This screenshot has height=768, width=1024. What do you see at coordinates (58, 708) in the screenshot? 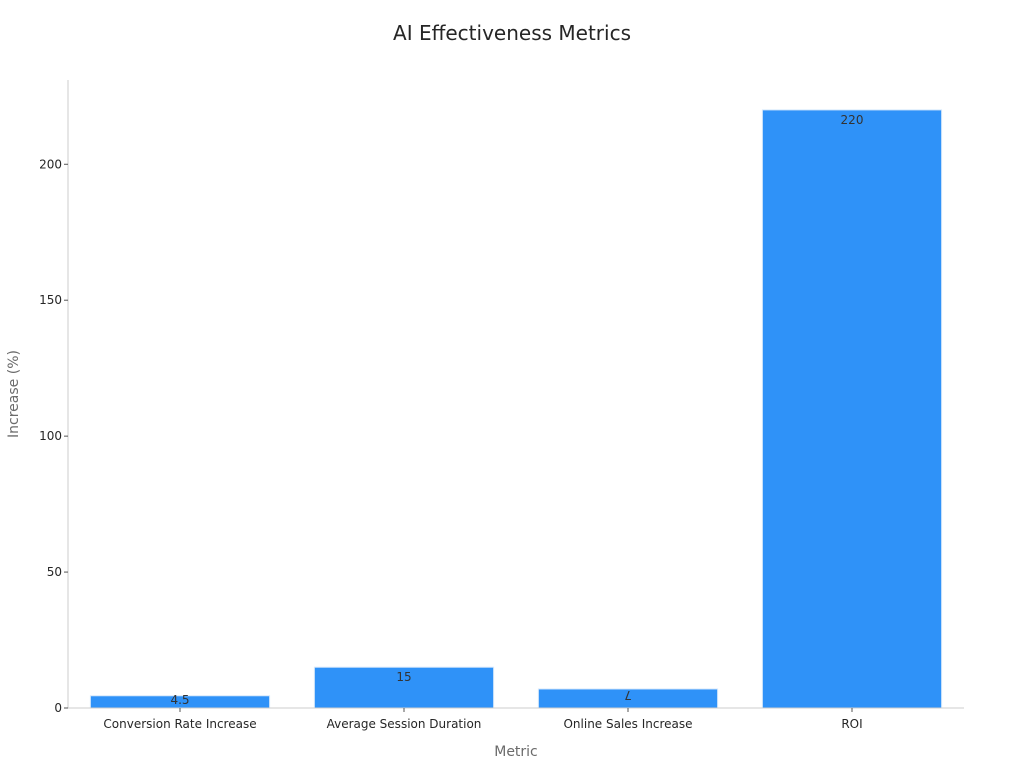
I see `y-tick-label: 0` at bounding box center [58, 708].